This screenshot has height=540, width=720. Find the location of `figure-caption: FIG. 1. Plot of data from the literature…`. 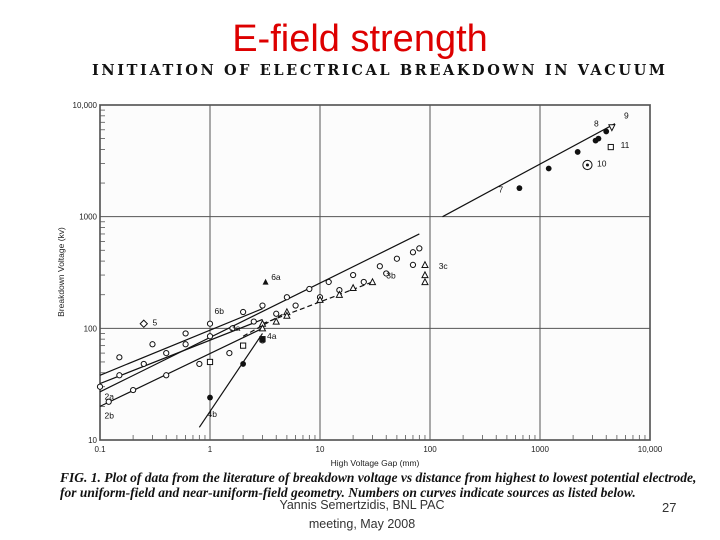

figure-caption: FIG. 1. Plot of data from the literature… is located at coordinates (385, 485).